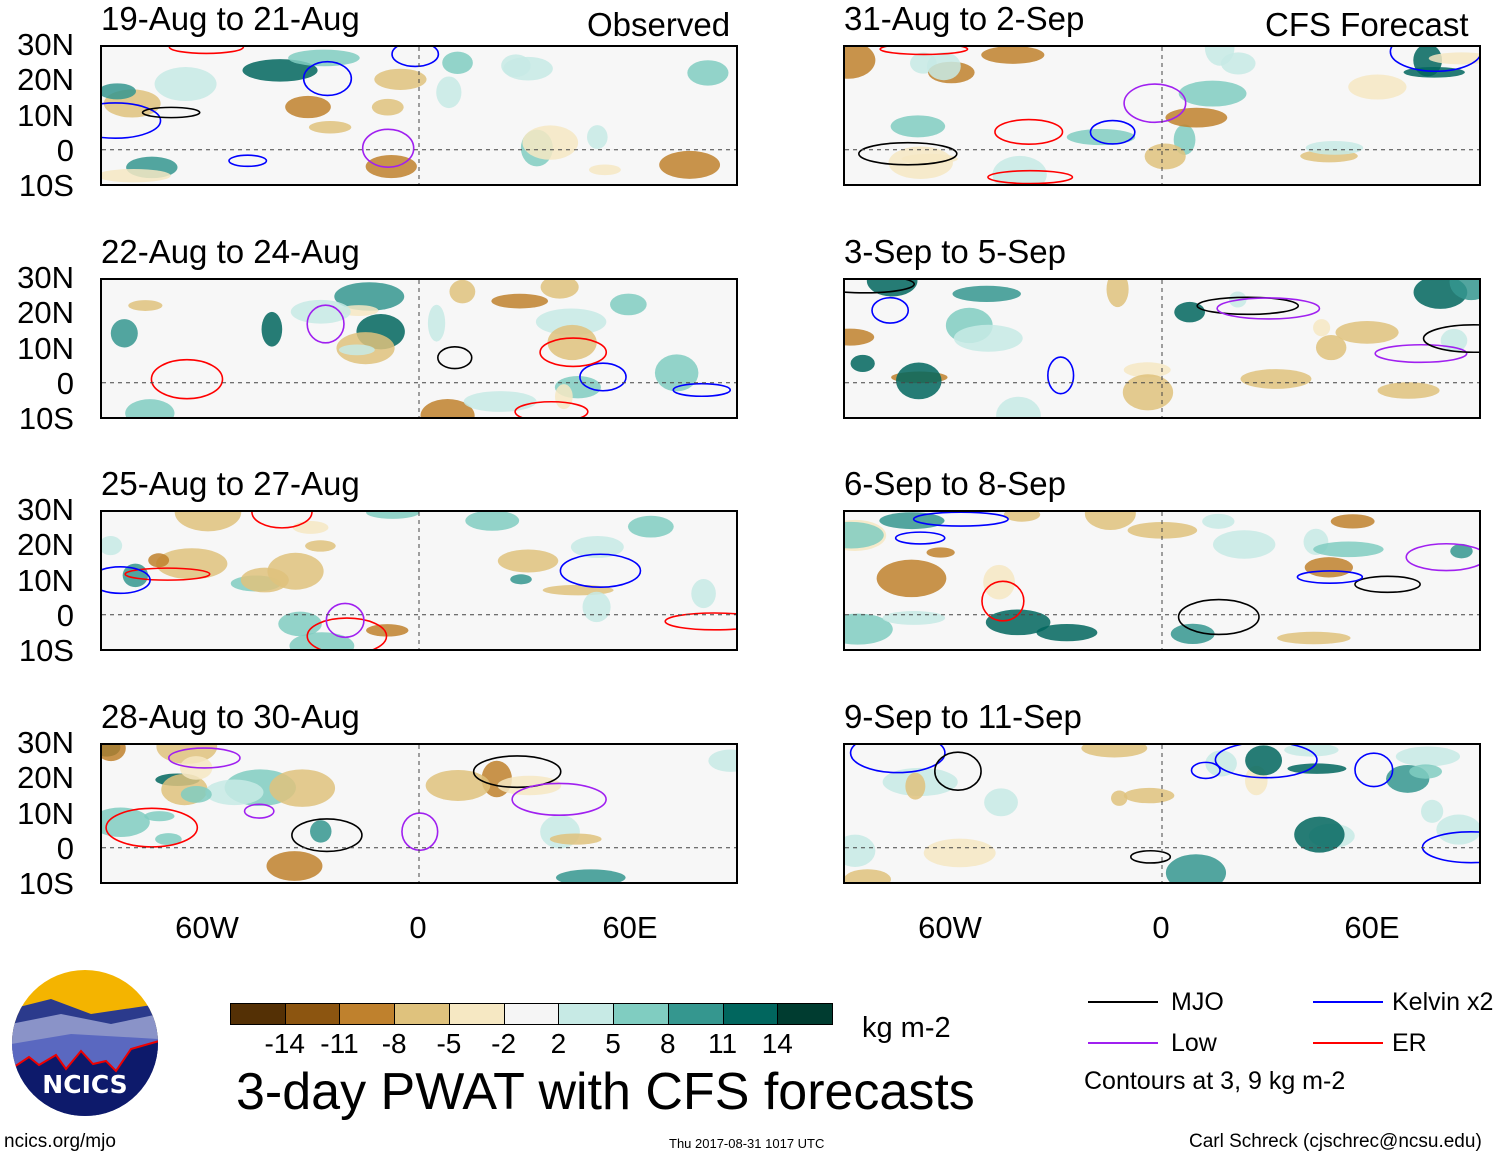 This screenshot has height=1158, width=1510. I want to click on colorbar-tick-label: 5, so click(613, 1043).